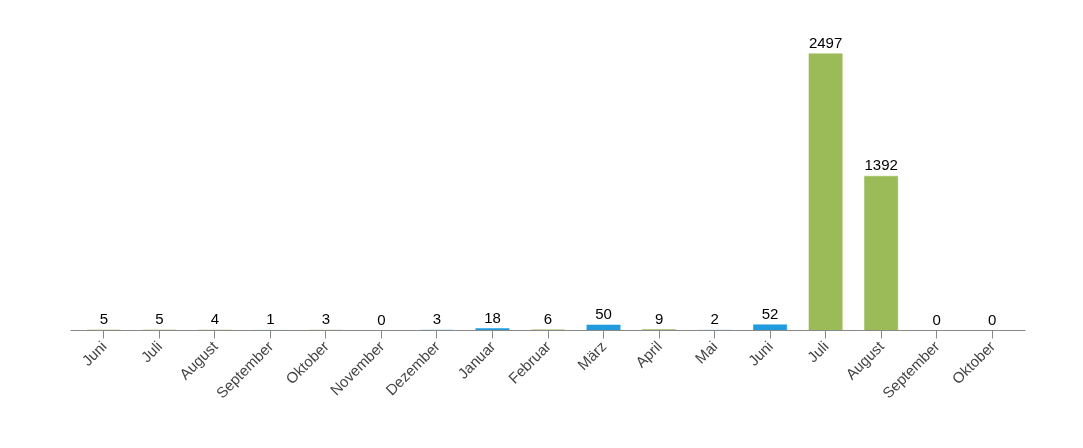  I want to click on data-label: 1, so click(270, 319).